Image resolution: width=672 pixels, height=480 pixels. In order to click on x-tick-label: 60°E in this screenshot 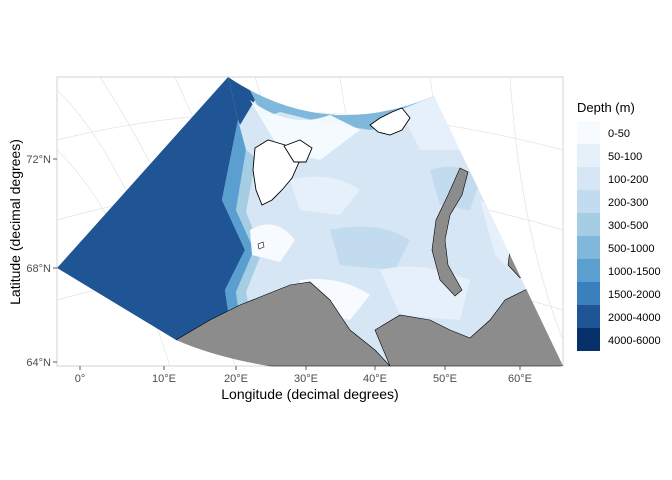, I will do `click(520, 379)`.